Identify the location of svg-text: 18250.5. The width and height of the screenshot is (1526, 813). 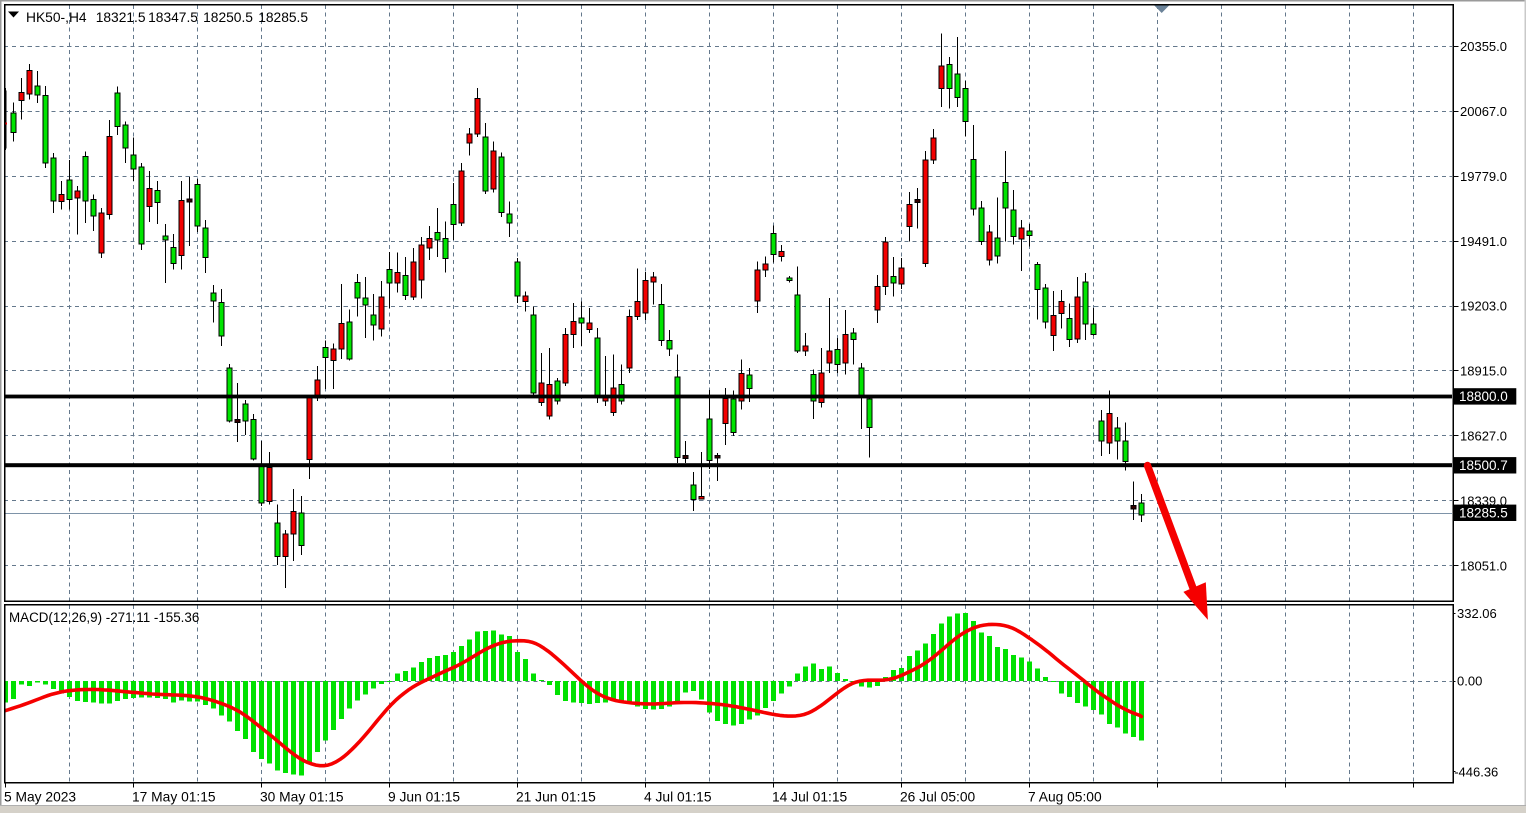
(228, 17).